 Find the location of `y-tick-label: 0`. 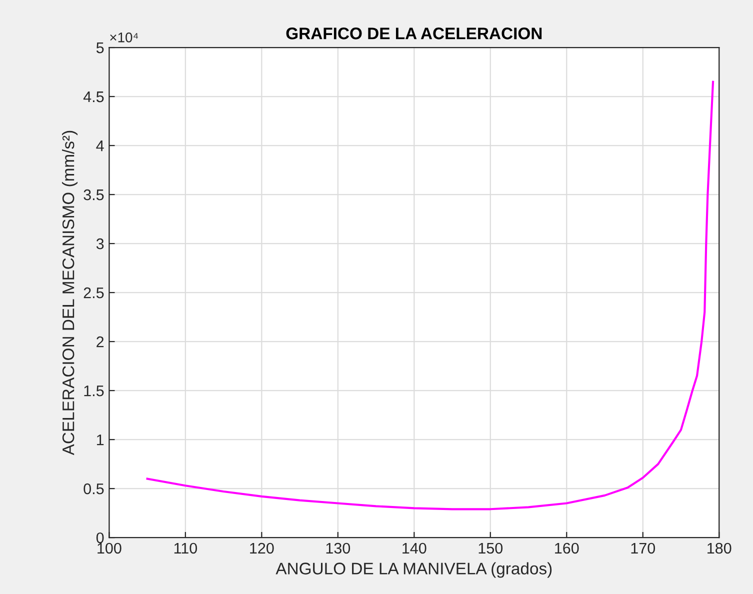

y-tick-label: 0 is located at coordinates (100, 538).